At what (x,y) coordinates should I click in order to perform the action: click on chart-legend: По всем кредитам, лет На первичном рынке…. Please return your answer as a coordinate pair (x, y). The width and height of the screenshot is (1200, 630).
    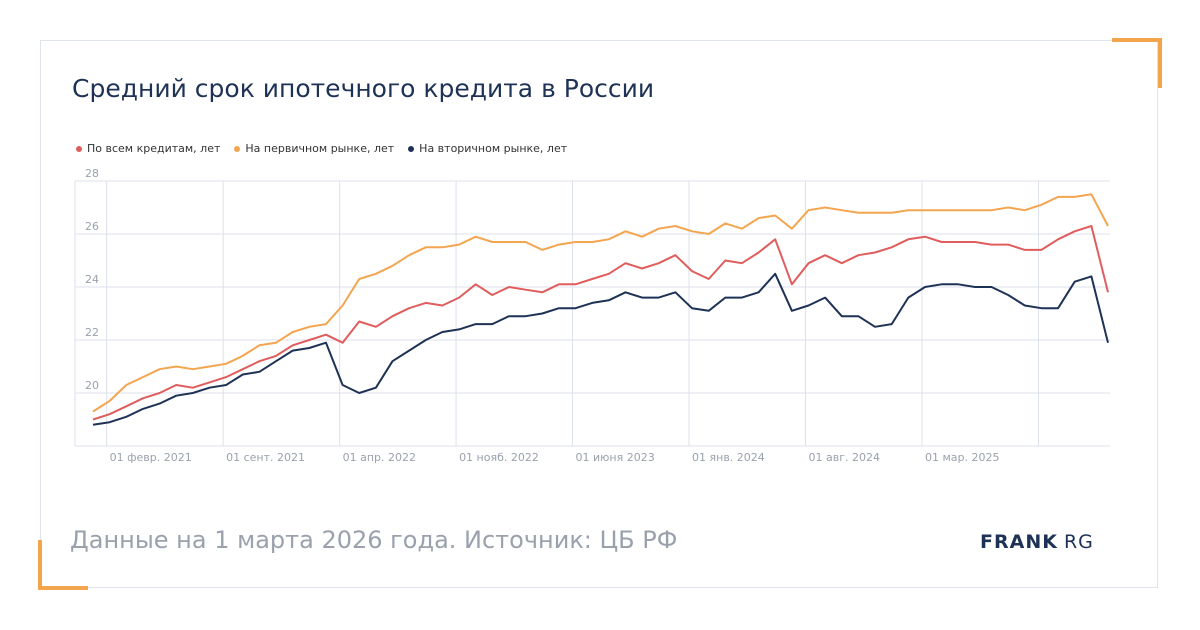
    Looking at the image, I should click on (321, 148).